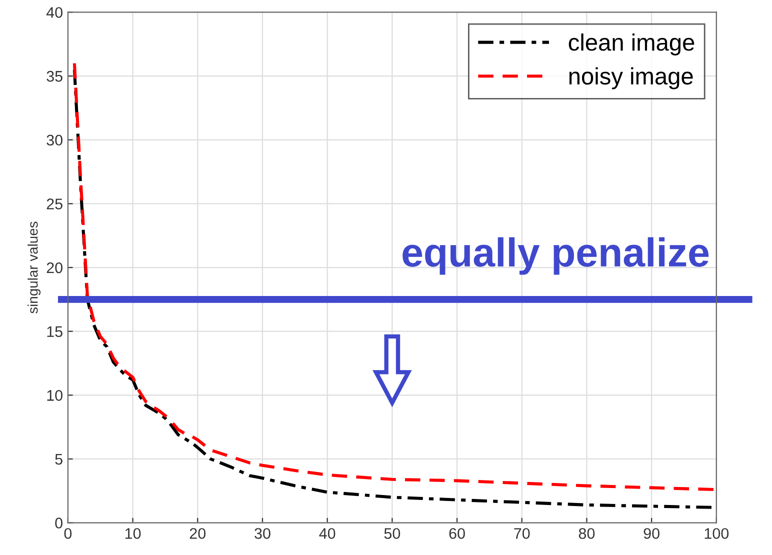 This screenshot has height=555, width=772. I want to click on x-tick-label: 100, so click(716, 533).